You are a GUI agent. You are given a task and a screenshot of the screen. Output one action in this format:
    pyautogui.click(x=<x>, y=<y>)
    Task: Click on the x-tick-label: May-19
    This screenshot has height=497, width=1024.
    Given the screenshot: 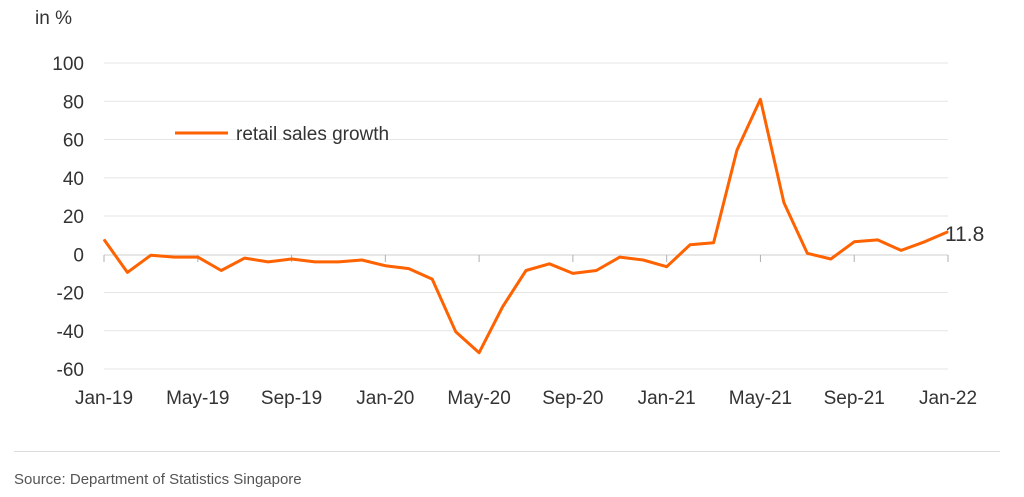 What is the action you would take?
    pyautogui.click(x=197, y=398)
    